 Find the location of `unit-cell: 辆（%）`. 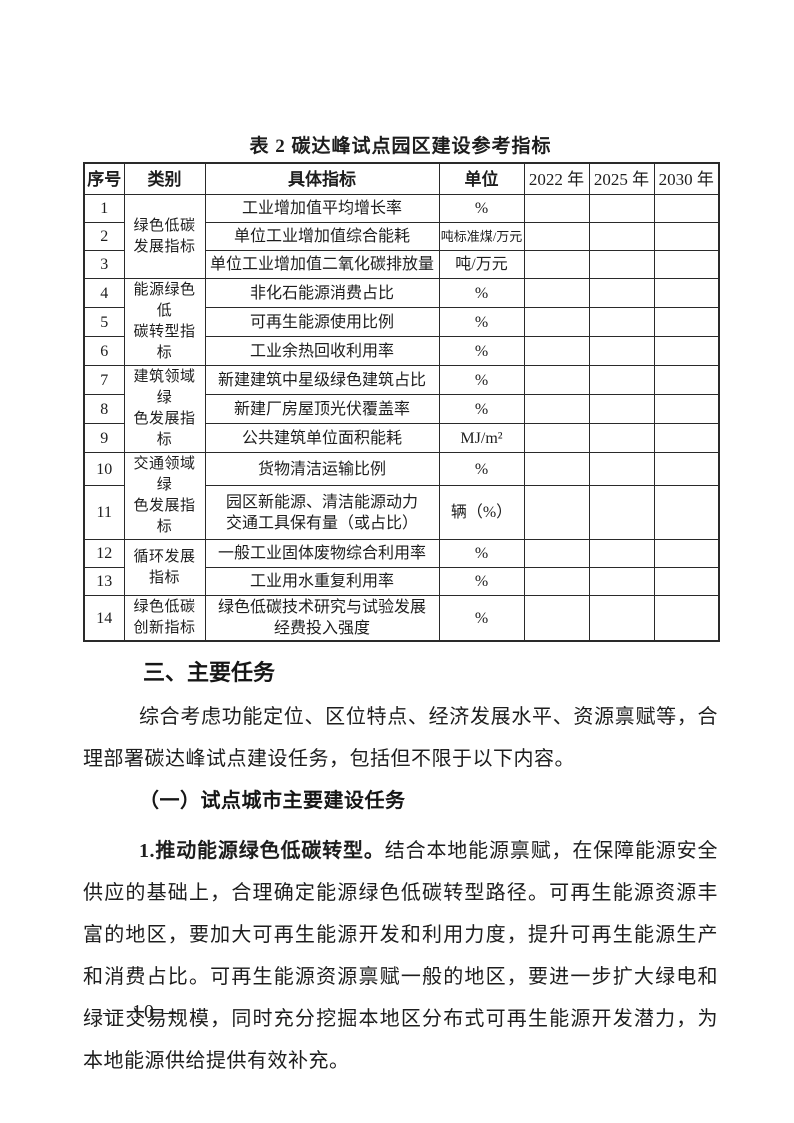

unit-cell: 辆（%） is located at coordinates (481, 512).